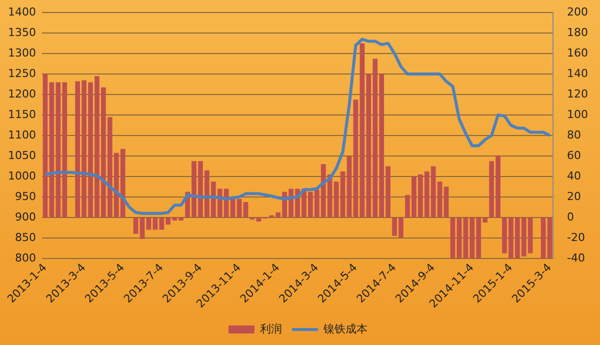  Describe the element at coordinates (577, 53) in the screenshot. I see `y2-tick-label: 160` at that location.